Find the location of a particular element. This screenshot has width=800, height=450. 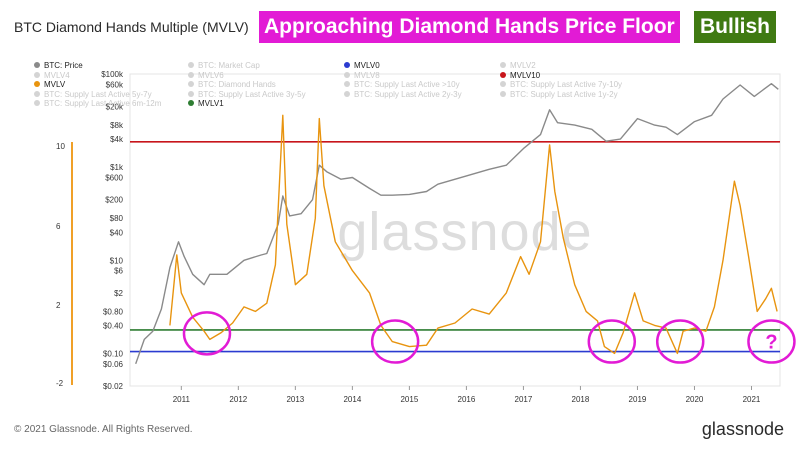

watermark: glassnode is located at coordinates (464, 232).